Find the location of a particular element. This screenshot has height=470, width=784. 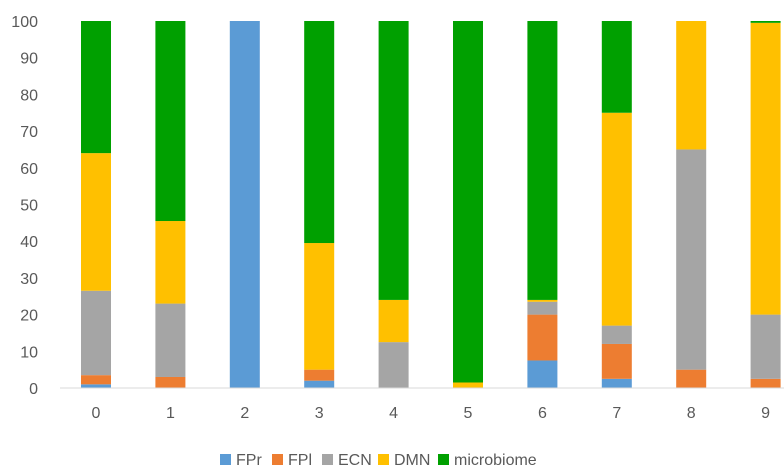

x-tick-label: 1 is located at coordinates (170, 413).